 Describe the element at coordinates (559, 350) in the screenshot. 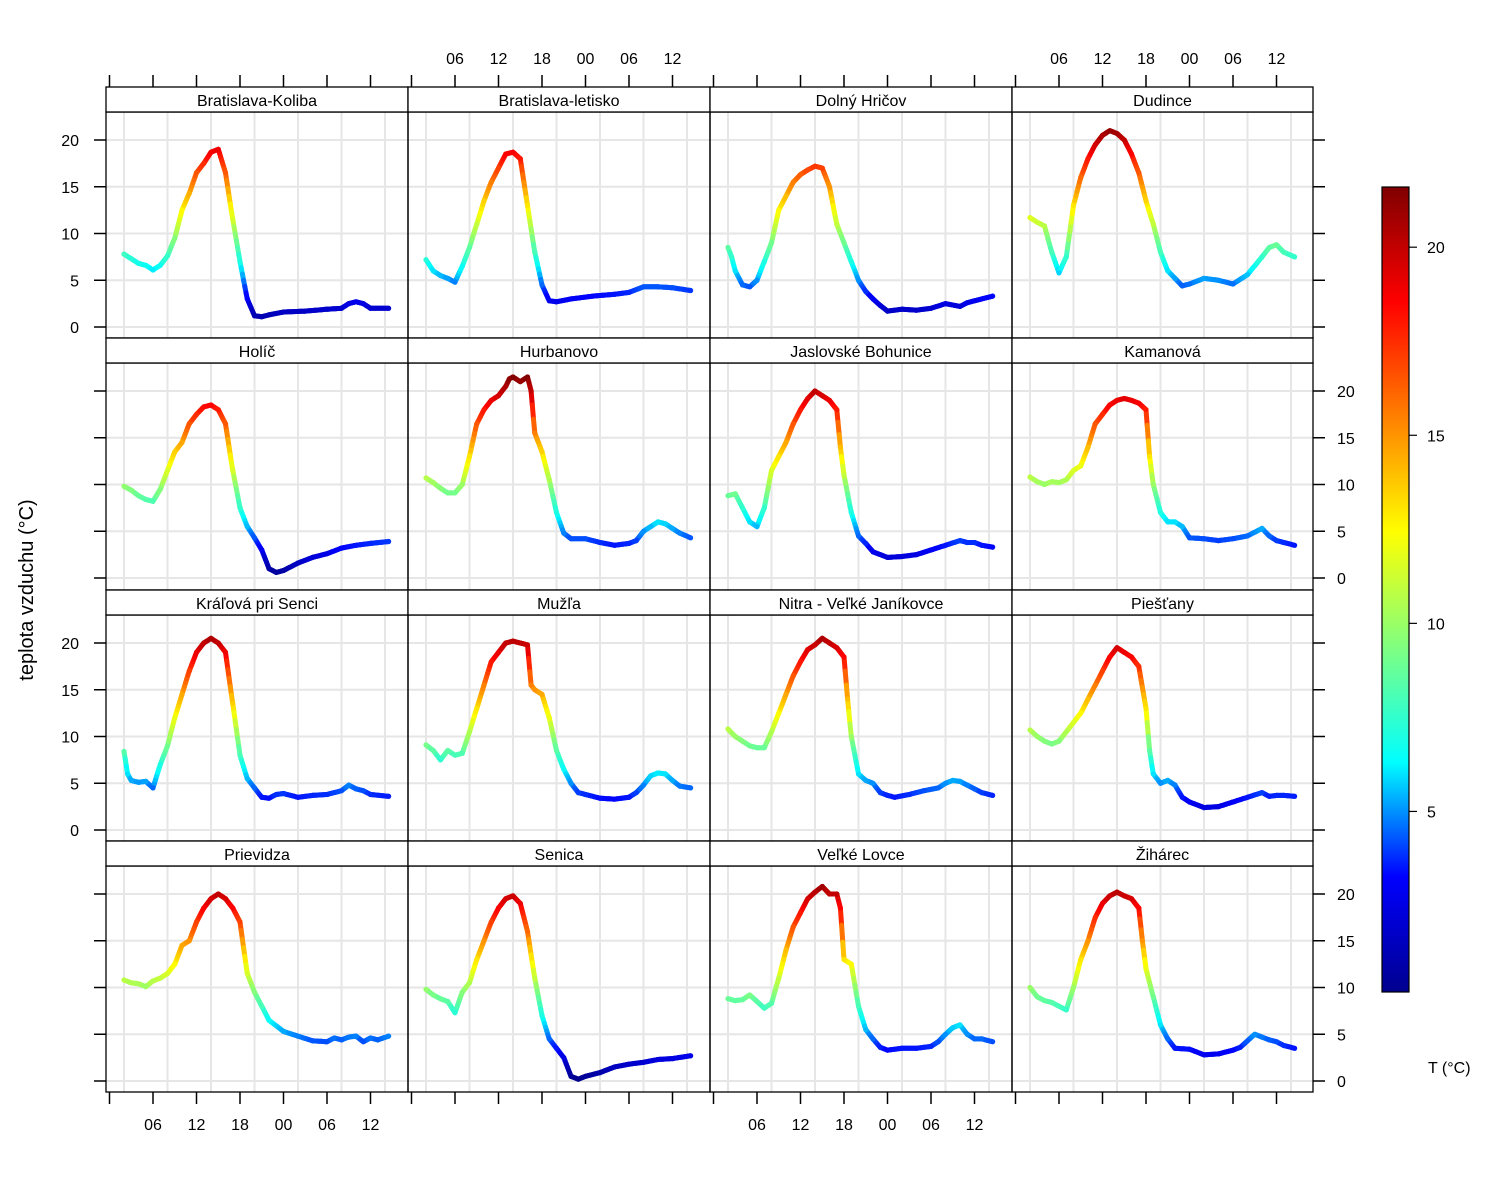

I see `panel-strip` at that location.